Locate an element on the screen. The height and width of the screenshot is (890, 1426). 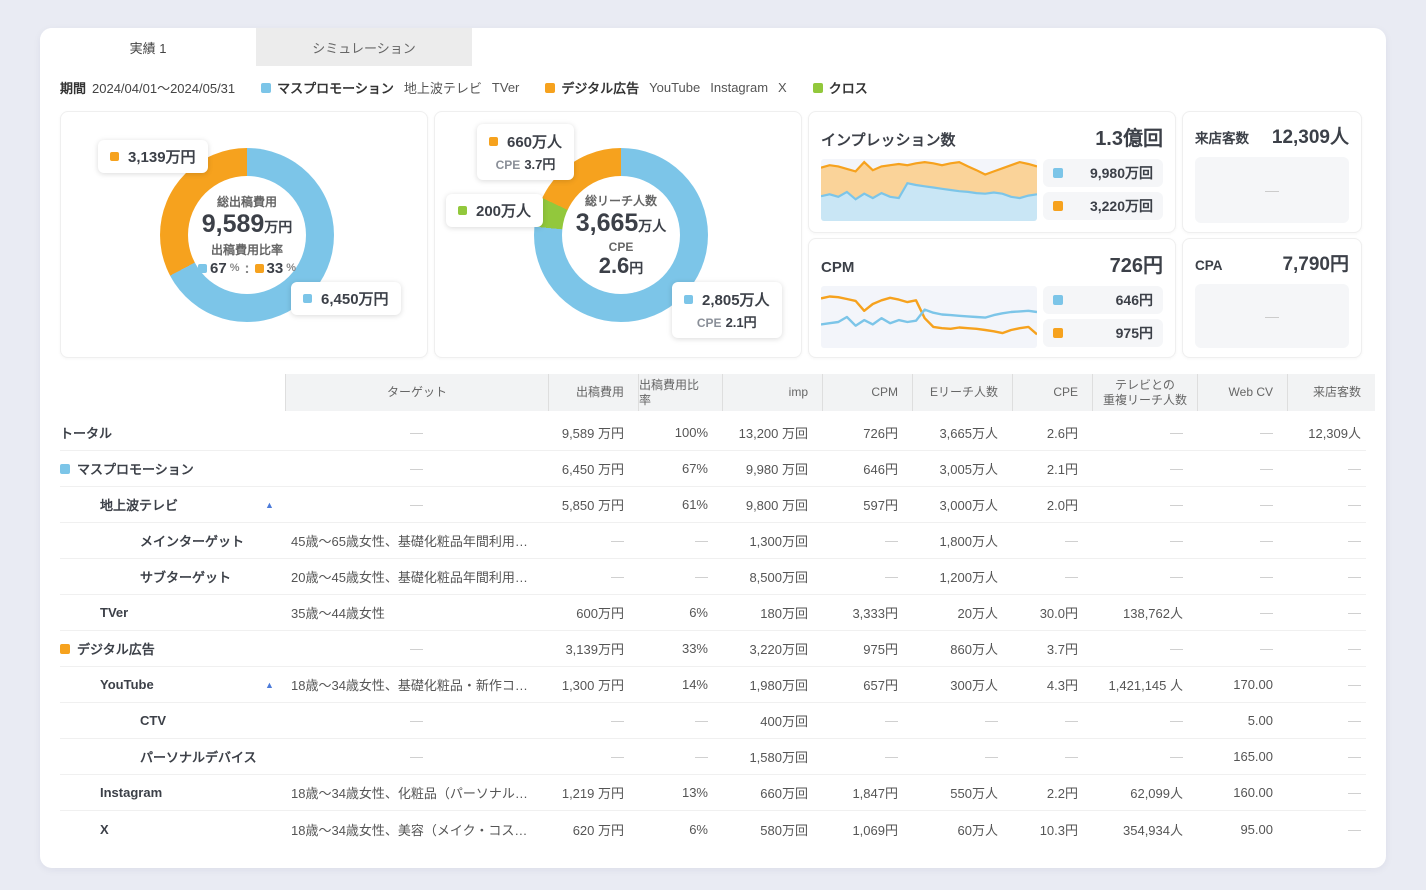
cell-value: 20万人 is located at coordinates (977, 613).